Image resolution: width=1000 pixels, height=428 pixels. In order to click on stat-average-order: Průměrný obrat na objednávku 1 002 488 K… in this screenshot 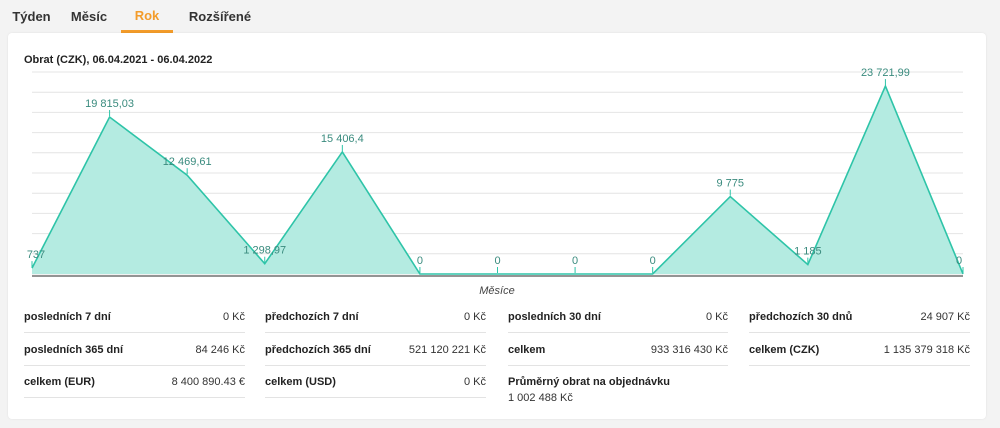, I will do `click(618, 391)`.